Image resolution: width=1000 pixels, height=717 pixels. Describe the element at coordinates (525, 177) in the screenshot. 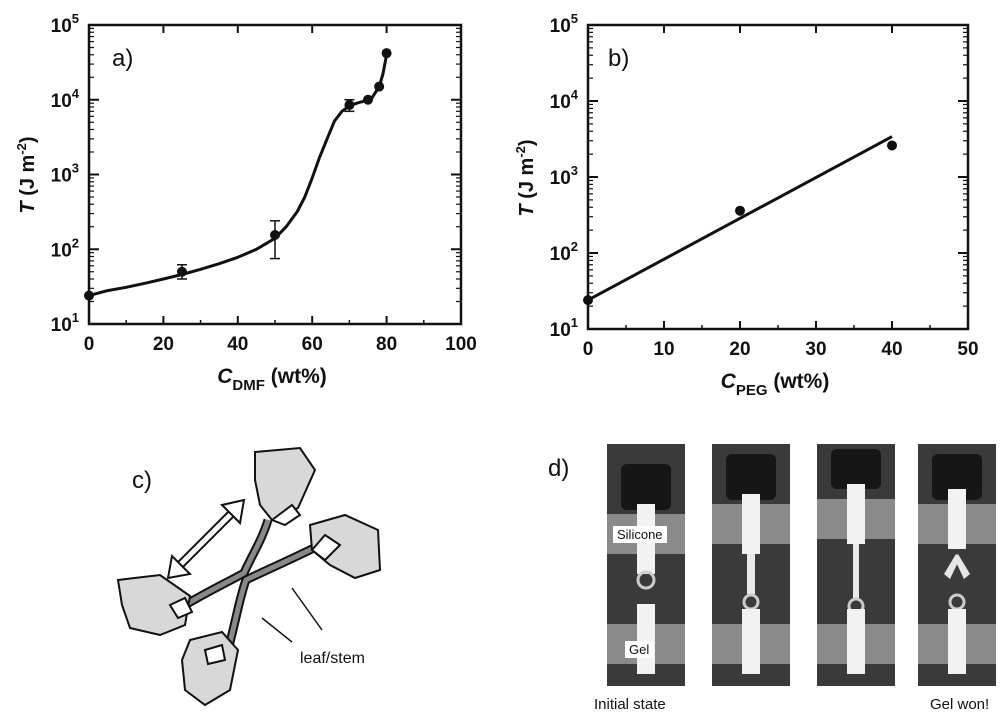

I see `y-axis-label-b: T (J m-2)` at that location.